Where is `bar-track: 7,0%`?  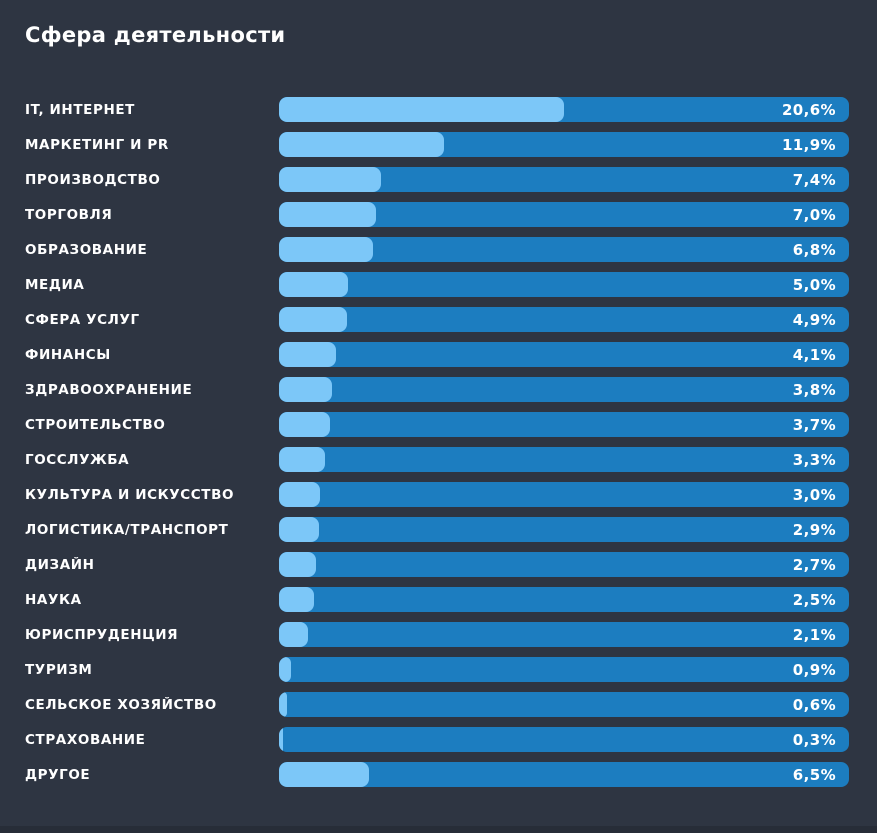 bar-track: 7,0% is located at coordinates (564, 214).